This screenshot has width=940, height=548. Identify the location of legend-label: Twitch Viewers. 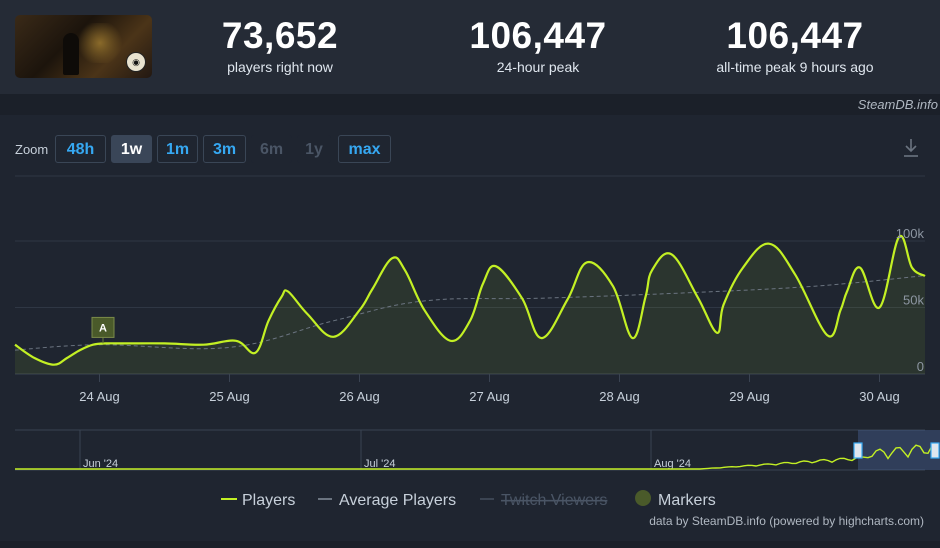
(554, 500).